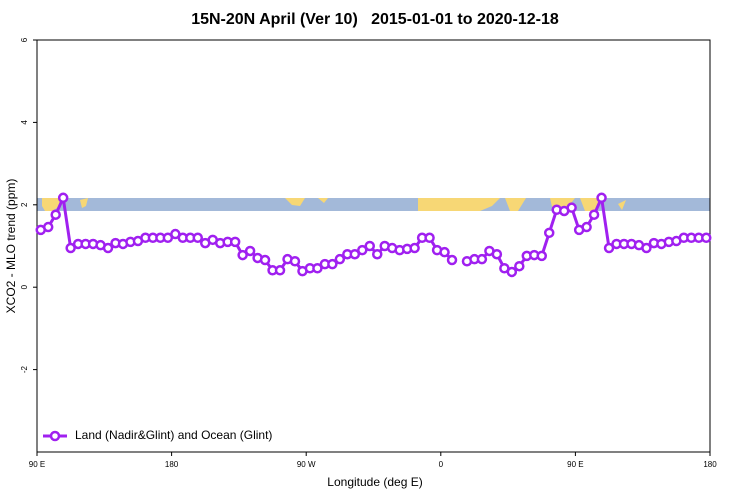 The image size is (750, 500). What do you see at coordinates (334, 204) in the screenshot?
I see `land-patches` at bounding box center [334, 204].